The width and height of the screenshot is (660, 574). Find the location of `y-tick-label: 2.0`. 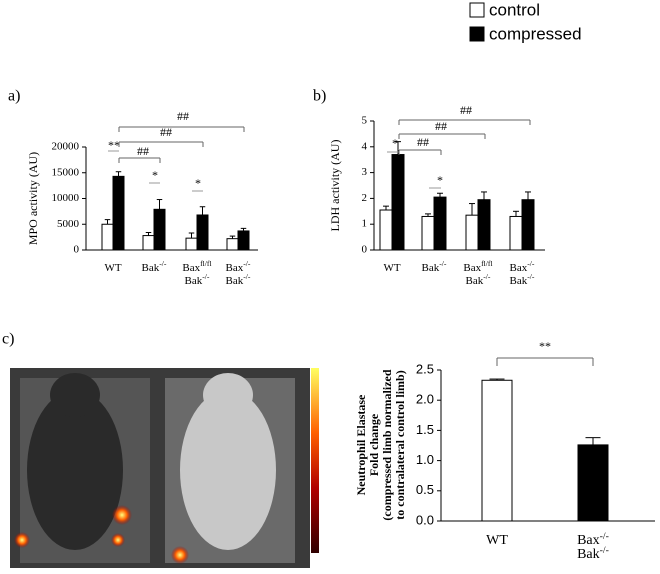

y-tick-label: 2.0 is located at coordinates (425, 399).